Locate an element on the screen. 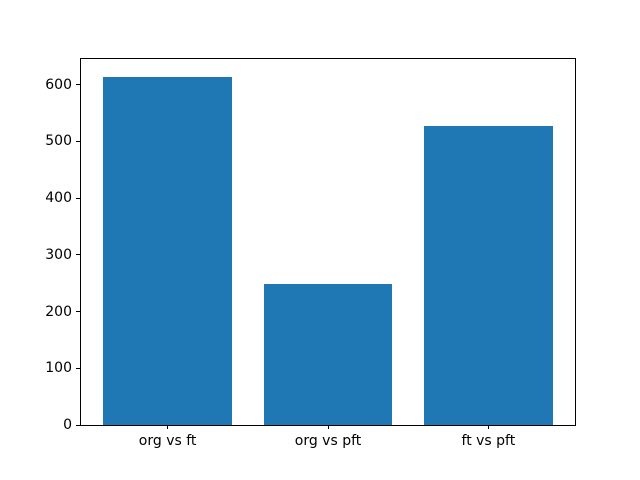 This screenshot has width=640, height=480. y-tick-label: 300 is located at coordinates (58, 254).